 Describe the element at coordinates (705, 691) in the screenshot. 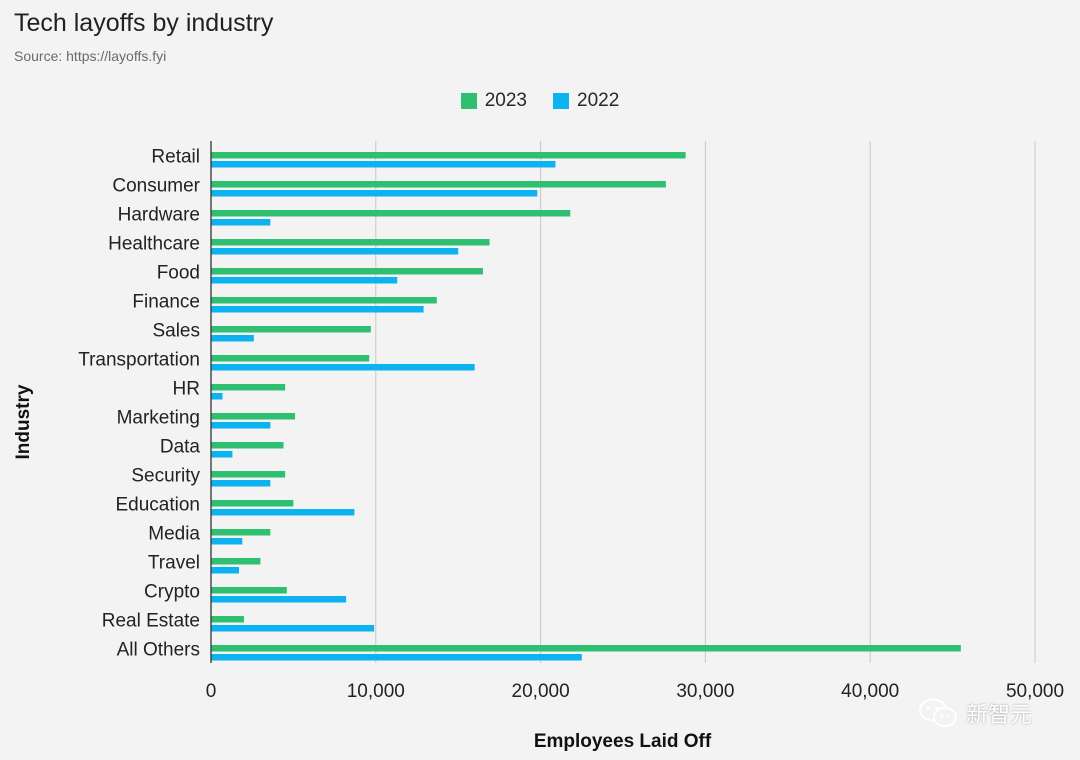

I see `x-tick-label: 30,000` at that location.